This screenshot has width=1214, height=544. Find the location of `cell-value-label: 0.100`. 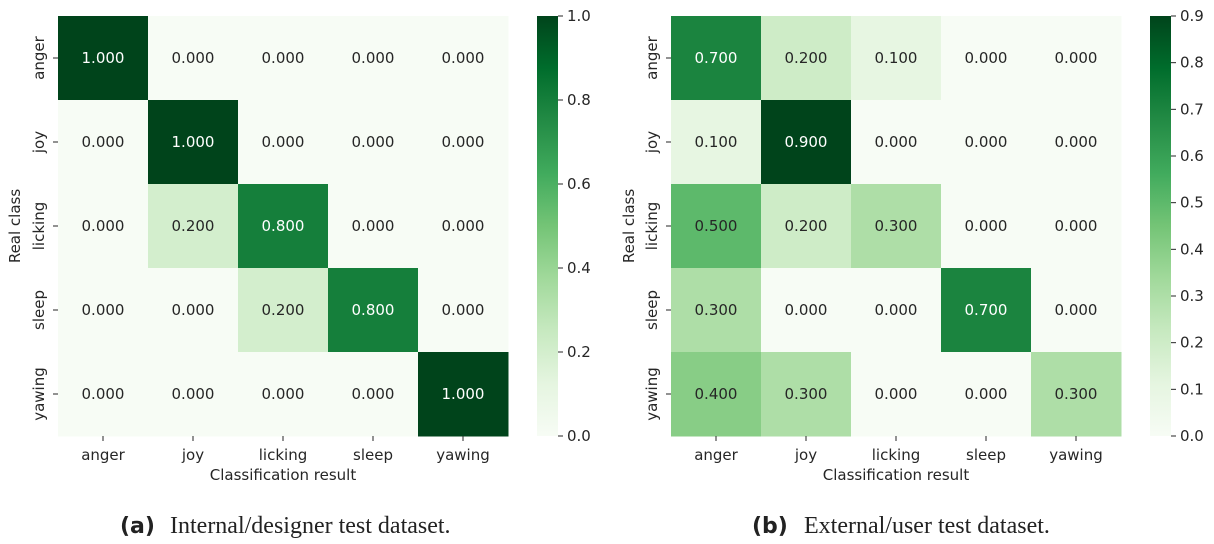

cell-value-label: 0.100 is located at coordinates (716, 142).